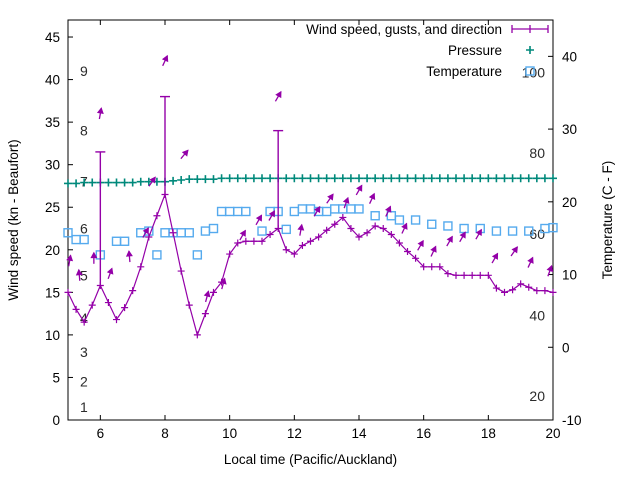 The width and height of the screenshot is (640, 480). I want to click on y-tick-label: 15, so click(52, 292).